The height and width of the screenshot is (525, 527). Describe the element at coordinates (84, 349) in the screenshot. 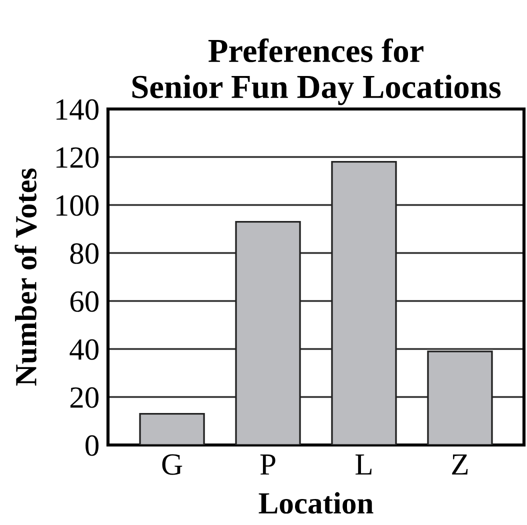

I see `y-tick-label: 40` at that location.